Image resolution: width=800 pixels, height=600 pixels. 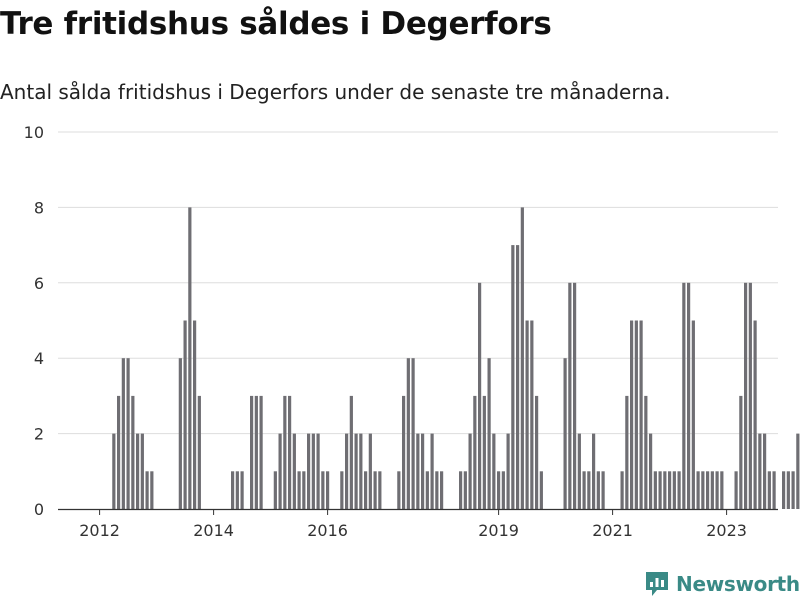 I want to click on x-tick-label: 2012, so click(x=99, y=530).